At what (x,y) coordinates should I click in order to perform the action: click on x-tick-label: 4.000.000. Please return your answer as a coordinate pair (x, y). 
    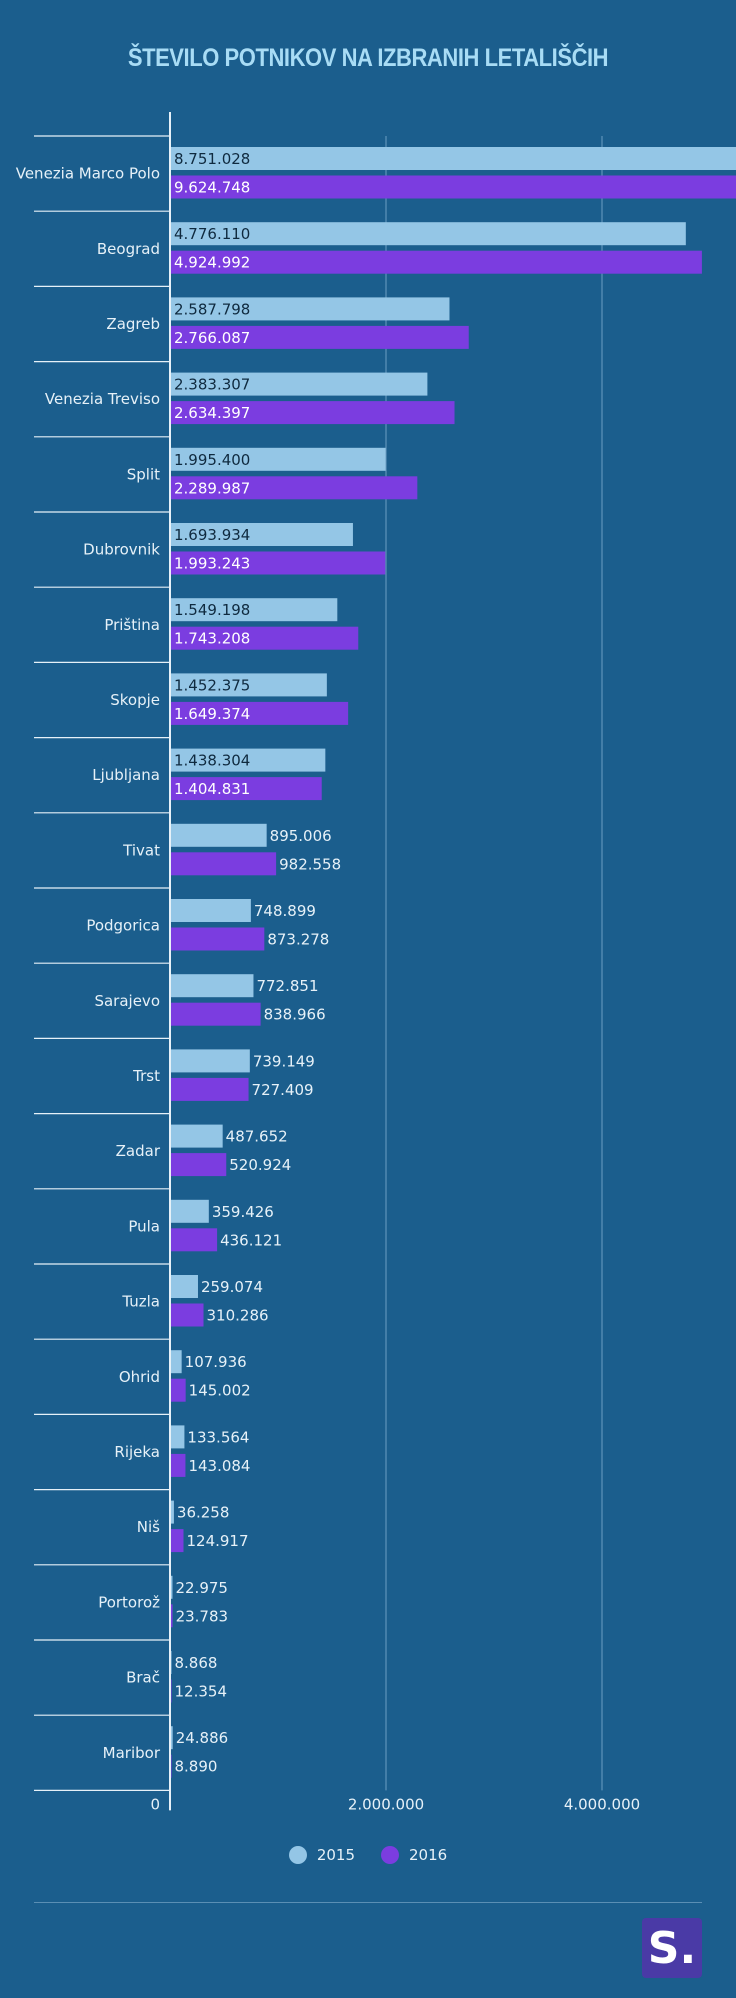
    Looking at the image, I should click on (602, 1804).